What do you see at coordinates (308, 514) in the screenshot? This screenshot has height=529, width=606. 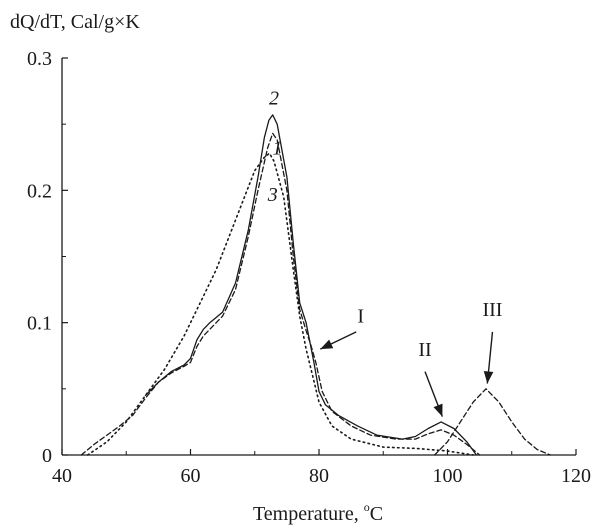 I see `x-axis-label-prefix: Temperature,` at bounding box center [308, 514].